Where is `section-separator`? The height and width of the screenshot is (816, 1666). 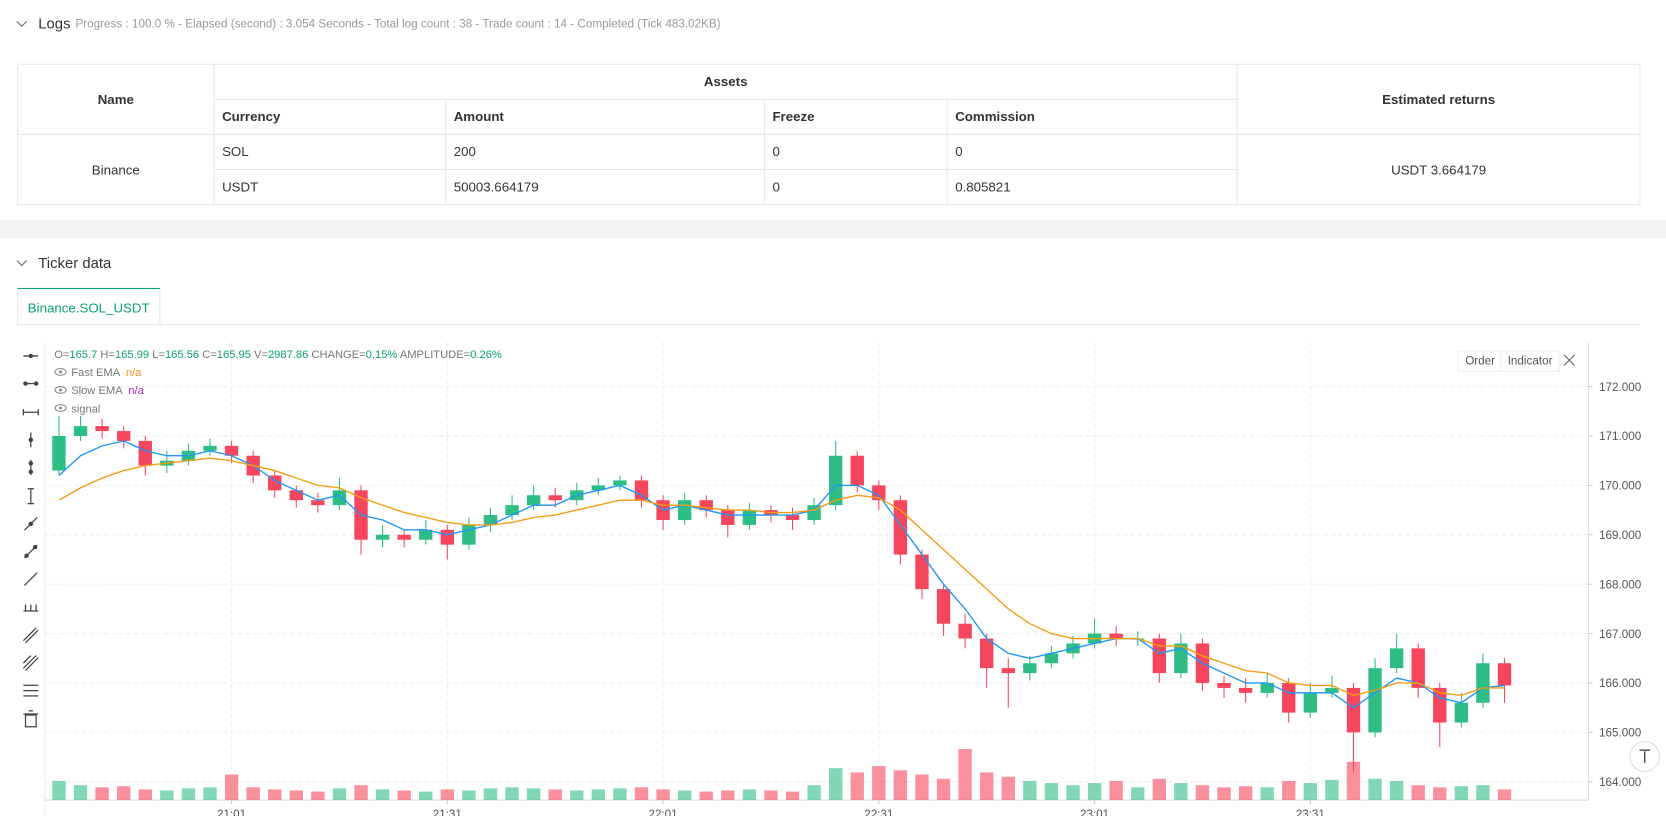 section-separator is located at coordinates (833, 228).